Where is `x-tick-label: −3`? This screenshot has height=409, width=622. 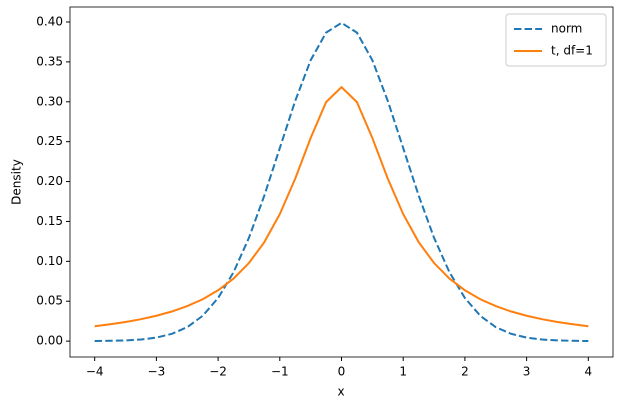
x-tick-label: −3 is located at coordinates (157, 372).